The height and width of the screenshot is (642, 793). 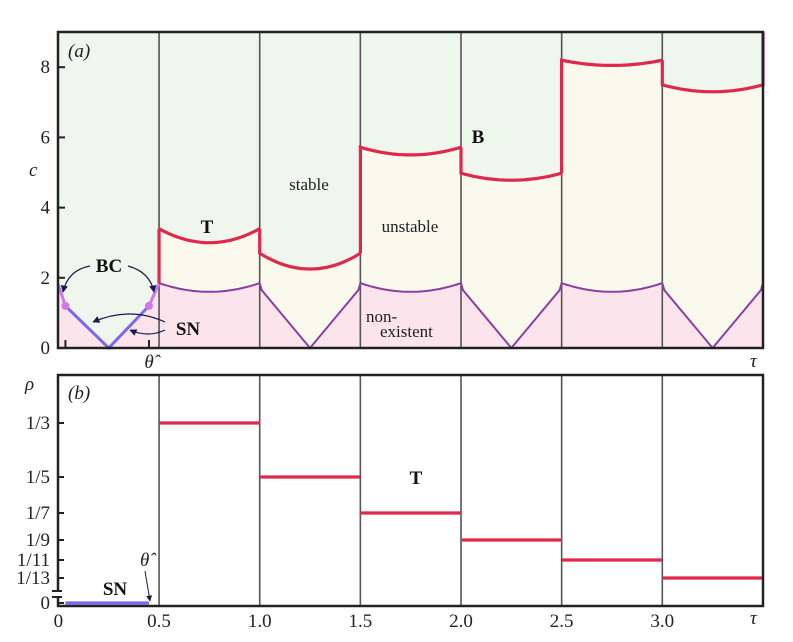 I want to click on bc-arrow-right, so click(x=142, y=279).